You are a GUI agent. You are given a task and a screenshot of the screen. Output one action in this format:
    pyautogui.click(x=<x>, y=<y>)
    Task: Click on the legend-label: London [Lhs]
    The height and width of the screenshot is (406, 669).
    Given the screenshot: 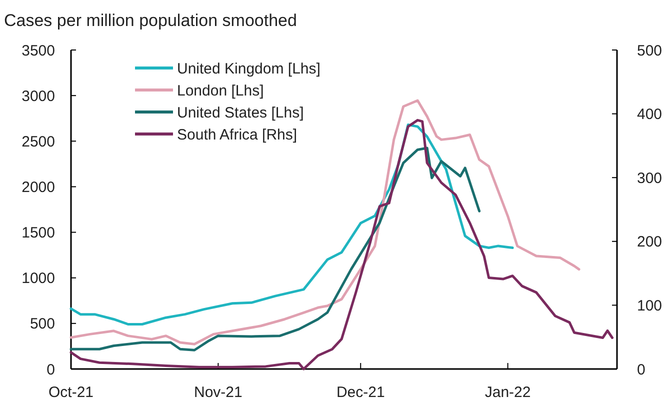 What is the action you would take?
    pyautogui.click(x=220, y=91)
    